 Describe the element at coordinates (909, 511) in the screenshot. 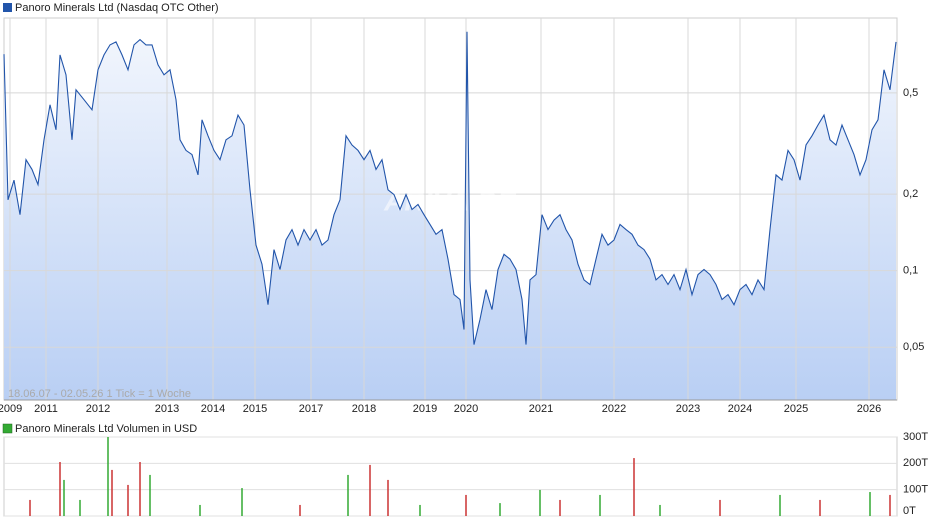

I see `y-tick-label: 0T` at that location.